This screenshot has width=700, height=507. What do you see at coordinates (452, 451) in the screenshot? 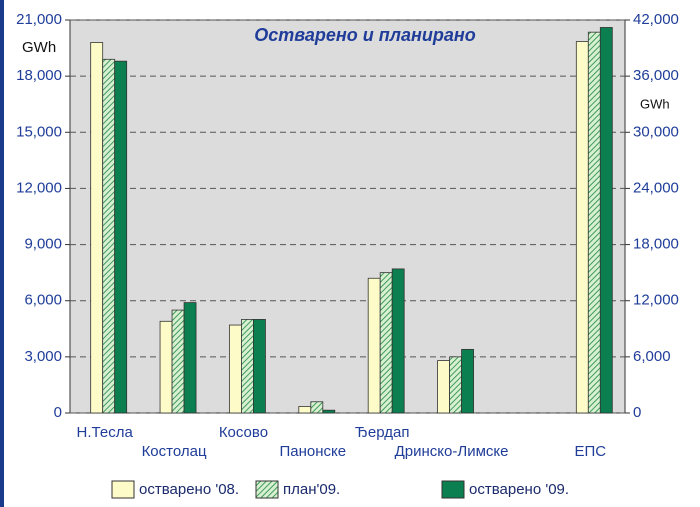
I see `x-tick-label: Дринско-Лимске` at bounding box center [452, 451].